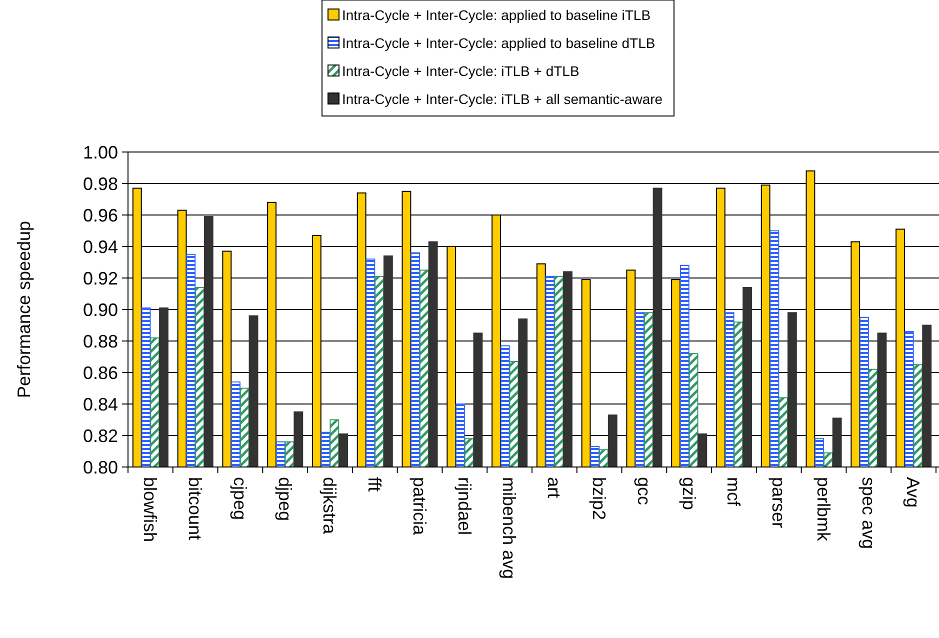 The height and width of the screenshot is (638, 939). I want to click on x-tick-label: rijndael, so click(464, 506).